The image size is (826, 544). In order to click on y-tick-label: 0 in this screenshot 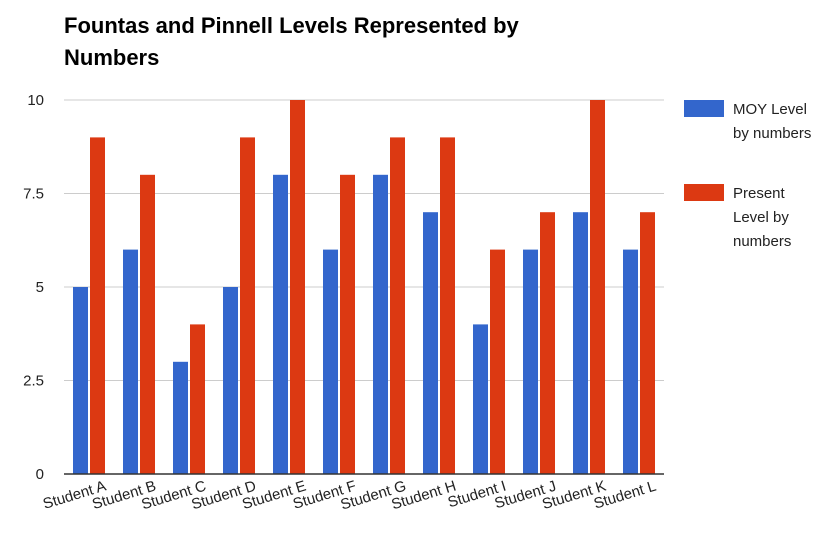, I will do `click(40, 474)`.